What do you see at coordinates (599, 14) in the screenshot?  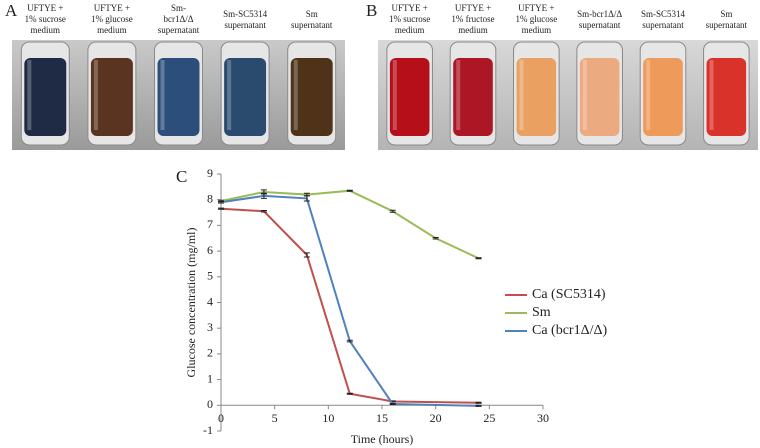 I see `tube-caption: Sm-bcr1Δ/Δ` at bounding box center [599, 14].